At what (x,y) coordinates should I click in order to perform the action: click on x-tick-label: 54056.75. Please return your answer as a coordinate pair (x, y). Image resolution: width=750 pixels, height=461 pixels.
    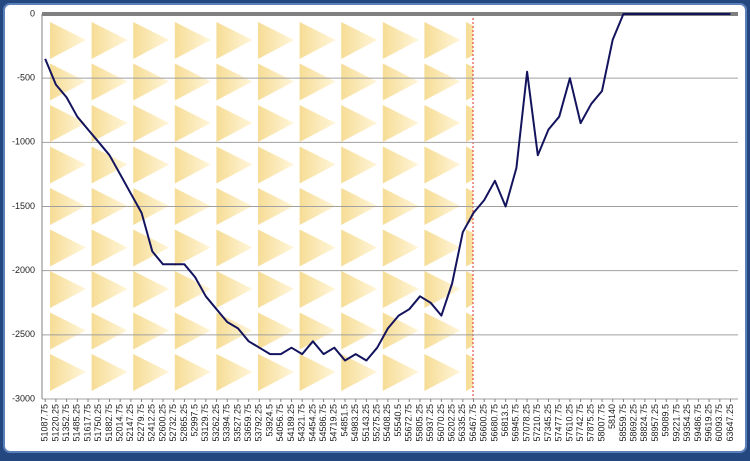
    Looking at the image, I should click on (280, 423).